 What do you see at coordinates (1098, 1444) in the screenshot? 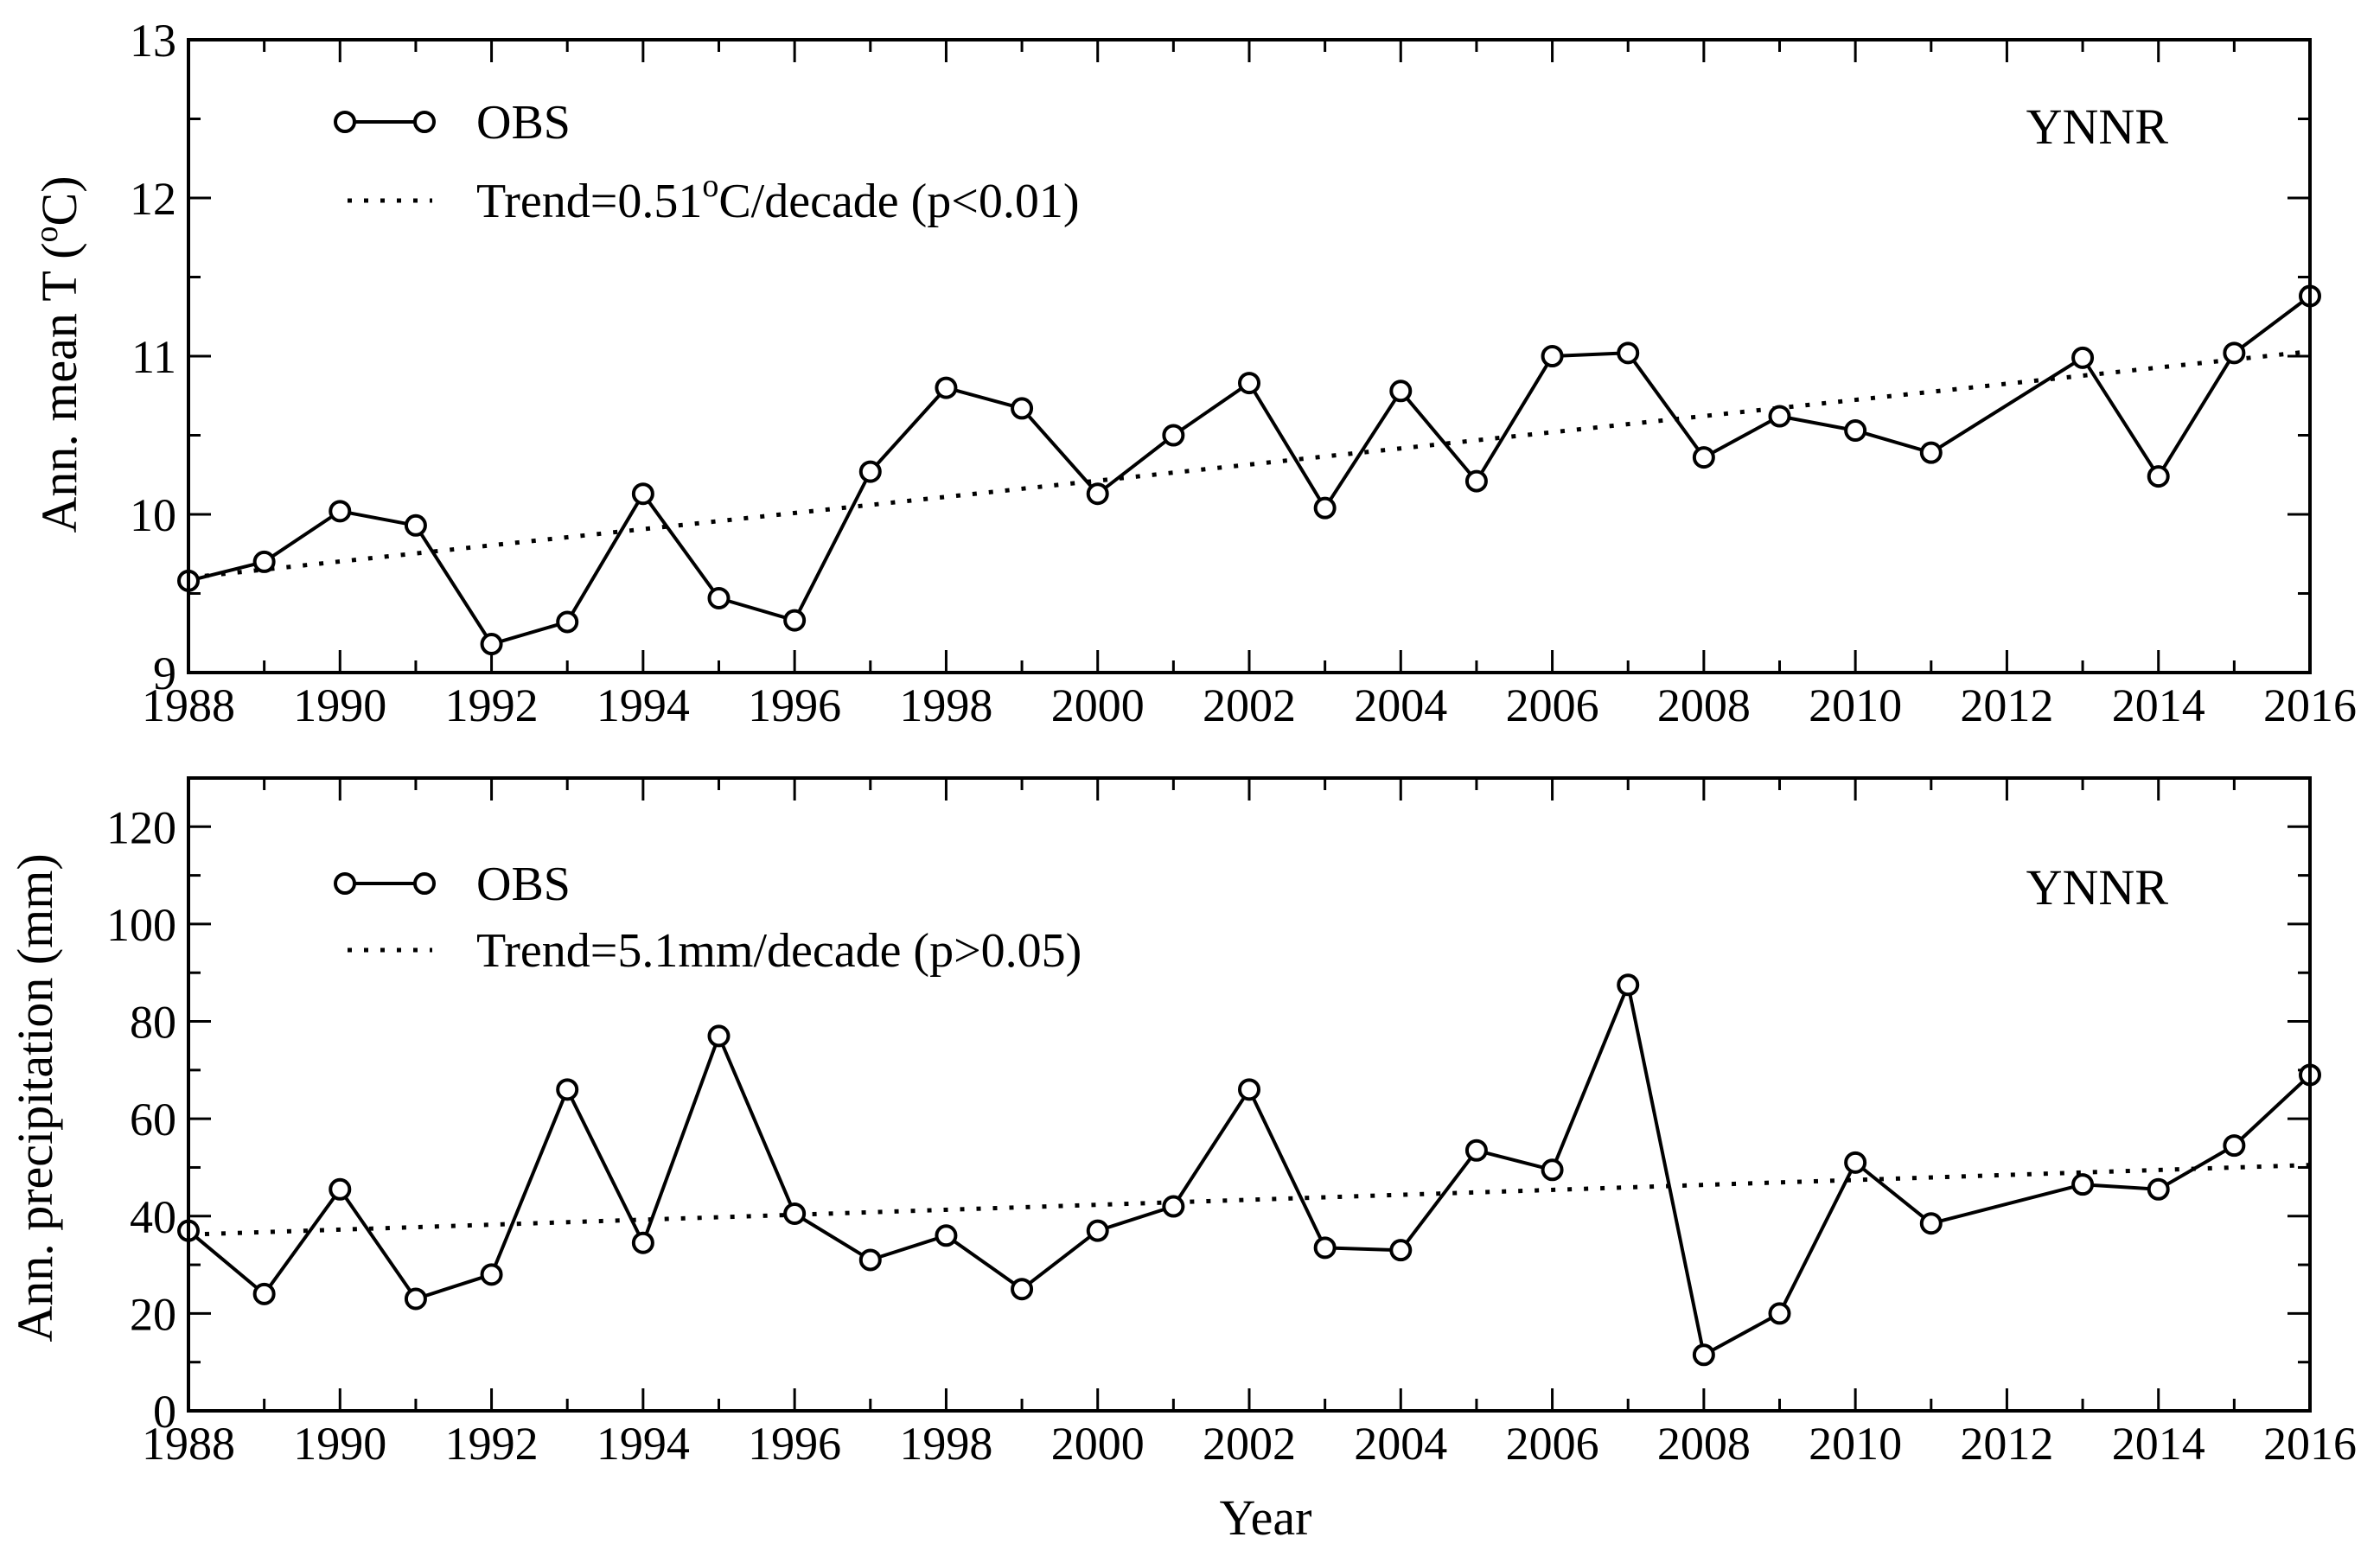
I see `x-tick-label: 2000` at bounding box center [1098, 1444].